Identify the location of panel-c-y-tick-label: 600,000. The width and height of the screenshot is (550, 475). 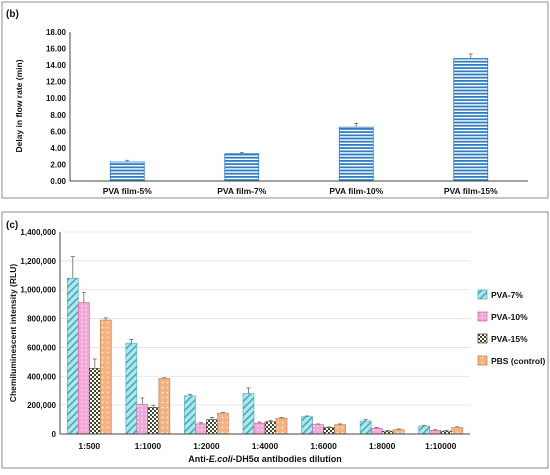
(41, 347).